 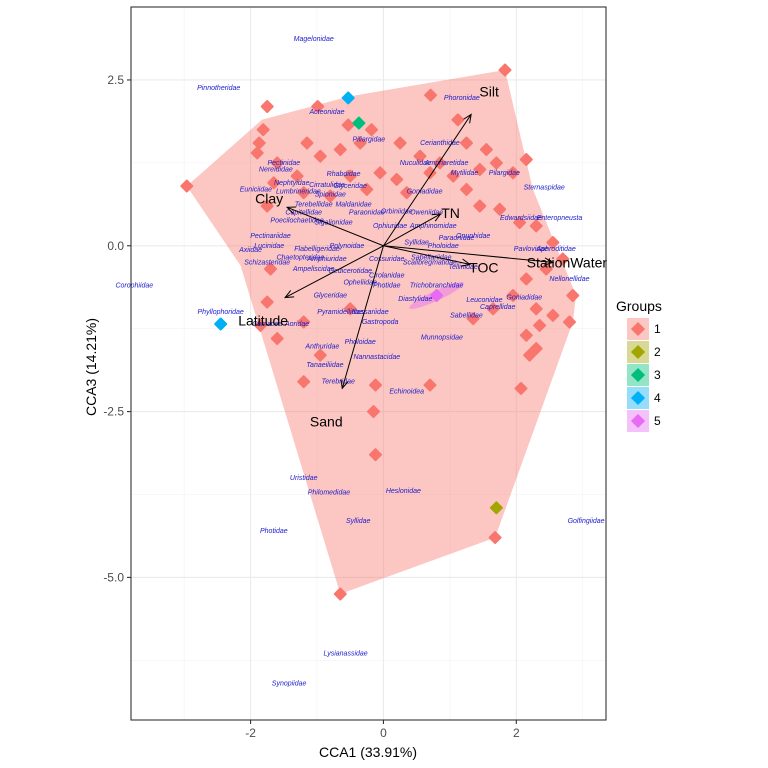 What do you see at coordinates (256, 189) in the screenshot?
I see `taxon-label: Euniciidae` at bounding box center [256, 189].